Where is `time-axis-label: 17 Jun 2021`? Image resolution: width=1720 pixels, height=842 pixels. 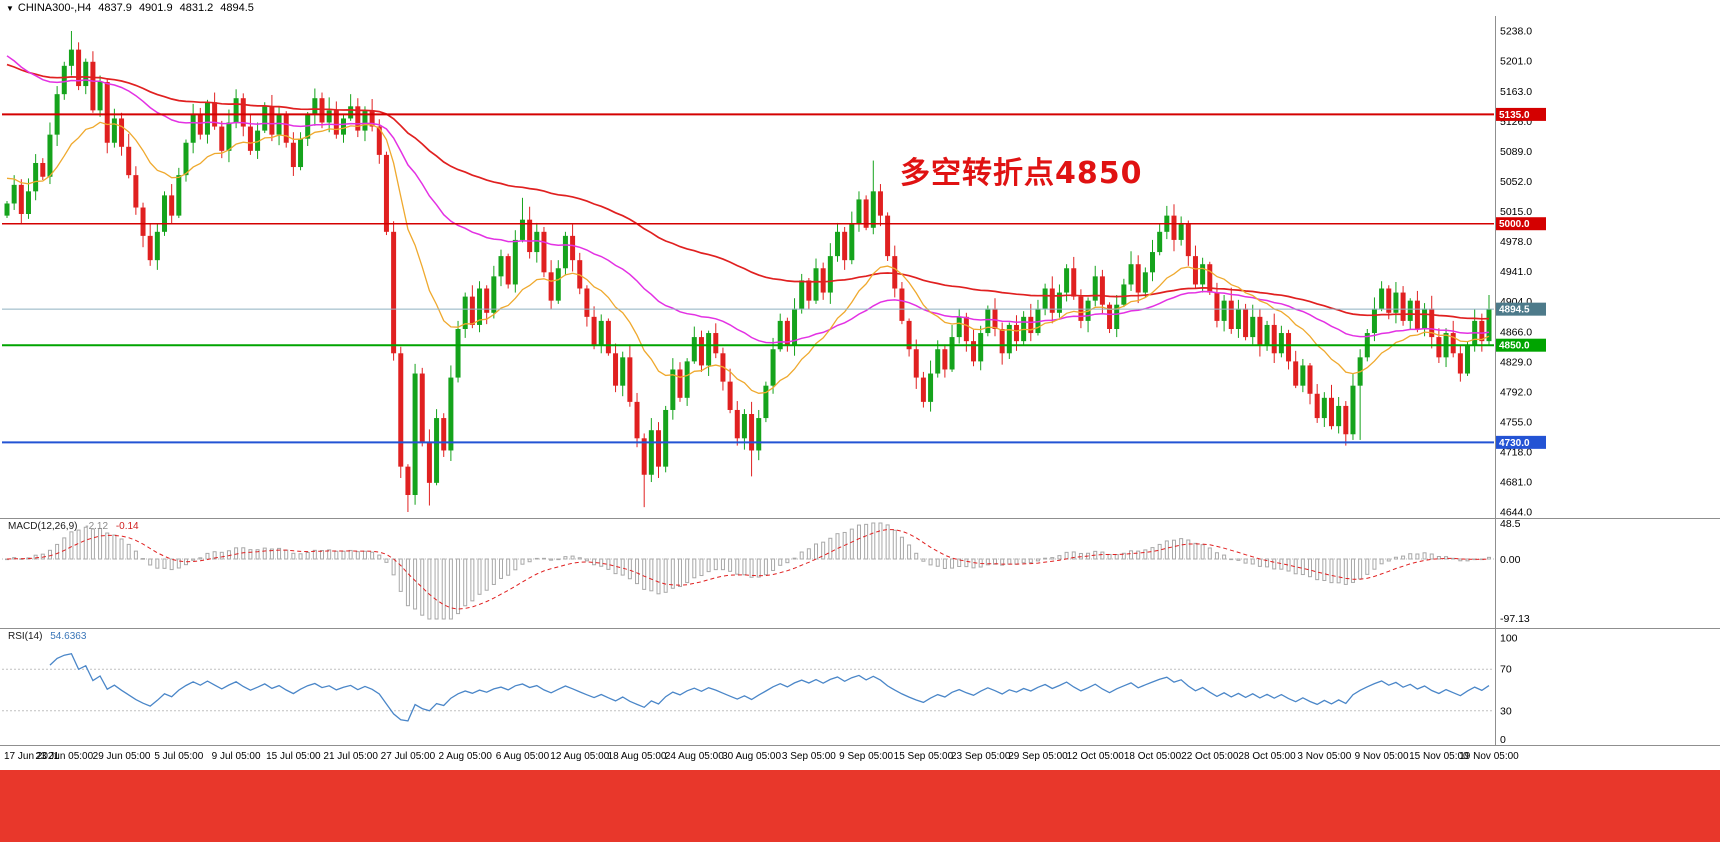
time-axis-label: 17 Jun 2021 is located at coordinates (32, 756).